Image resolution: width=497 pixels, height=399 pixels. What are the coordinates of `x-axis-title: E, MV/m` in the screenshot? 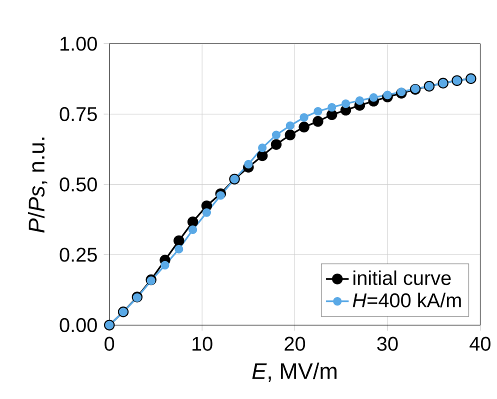 It's located at (294, 372).